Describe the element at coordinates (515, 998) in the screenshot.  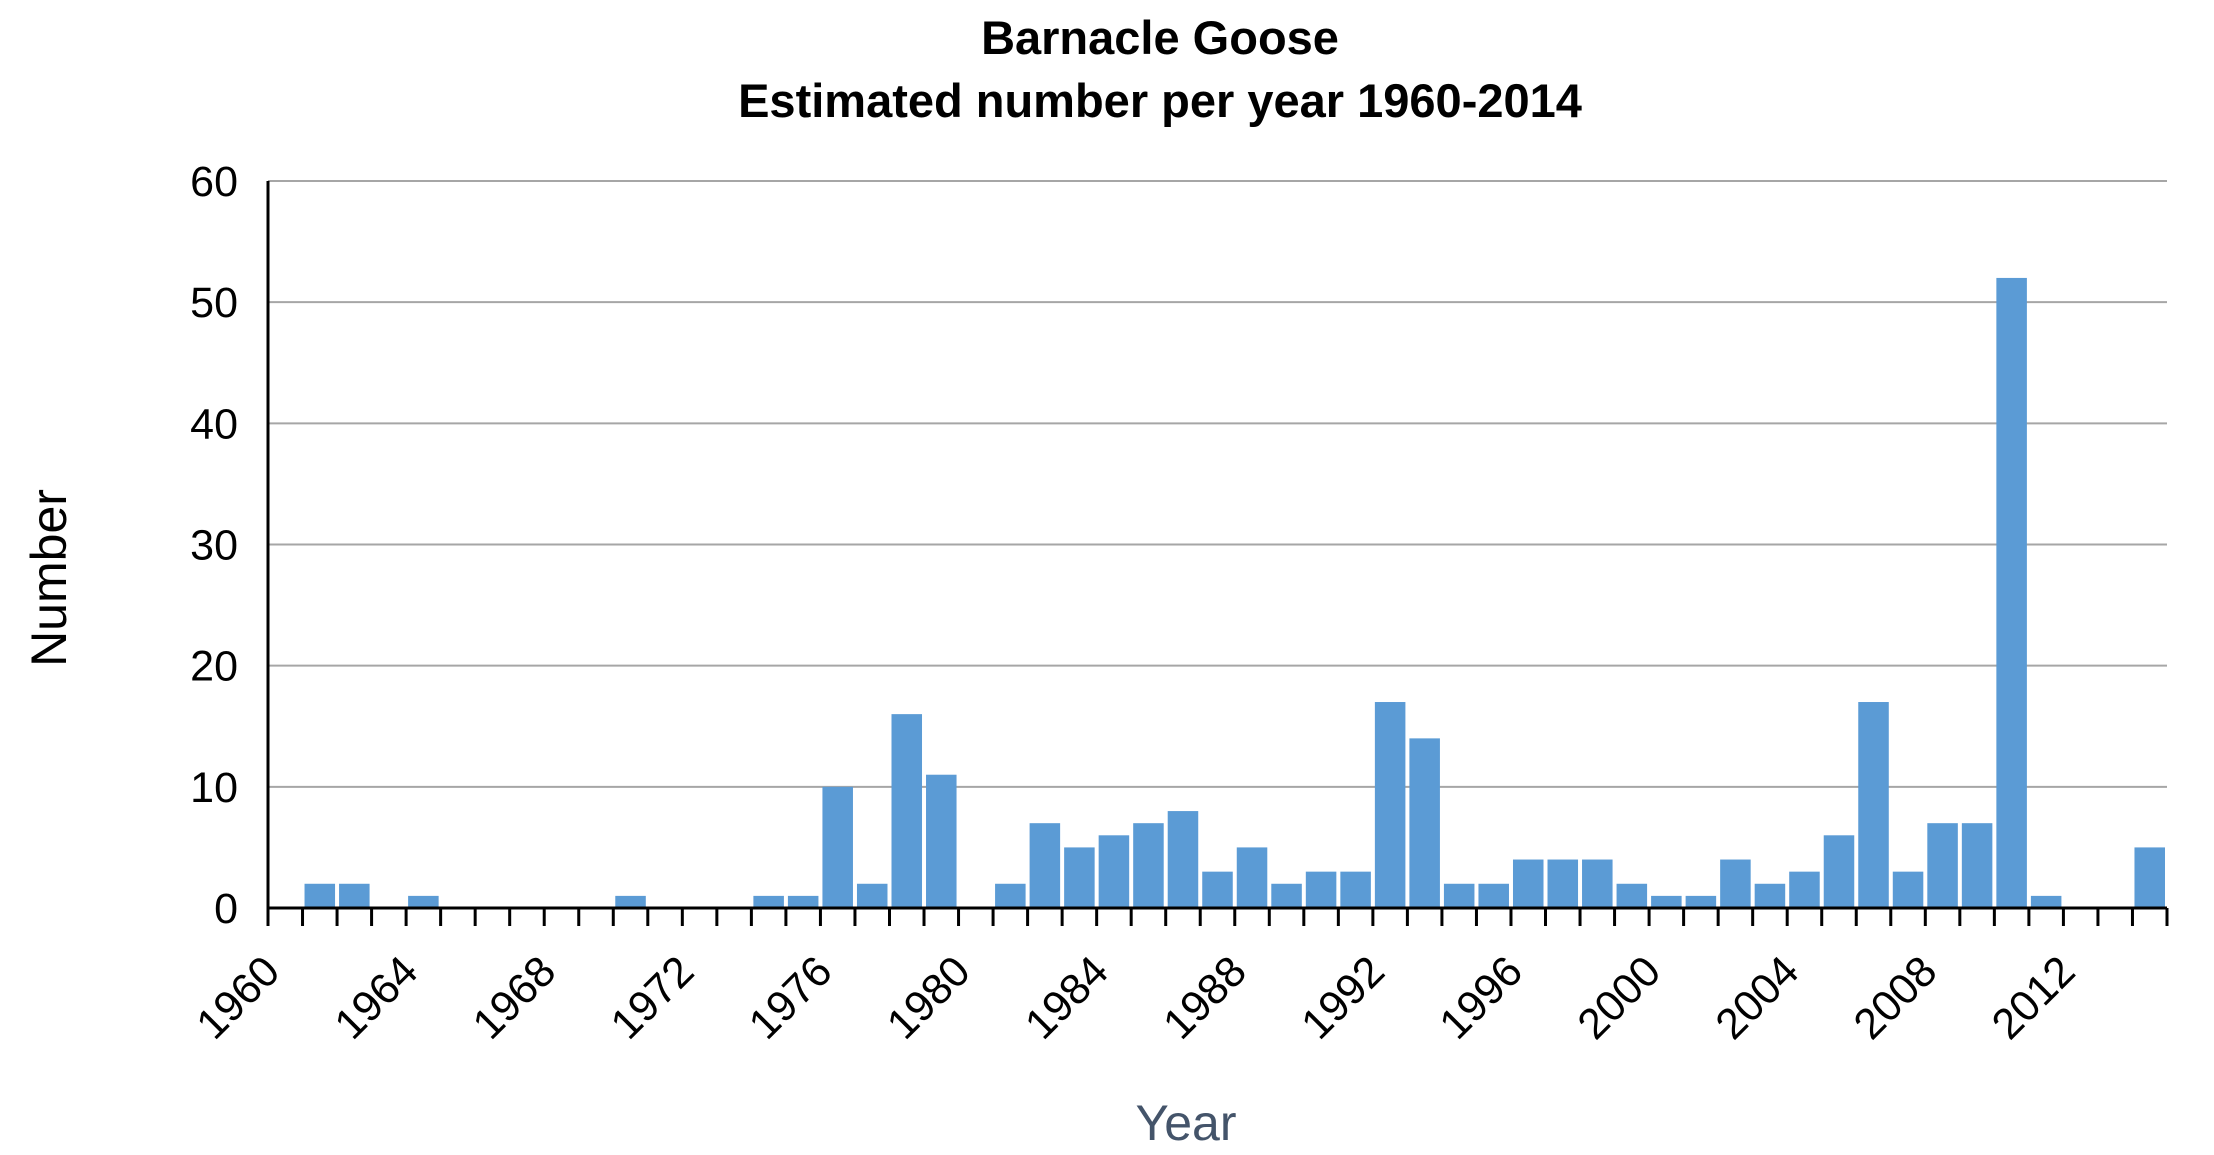
I see `x-tick-label: 1968` at that location.